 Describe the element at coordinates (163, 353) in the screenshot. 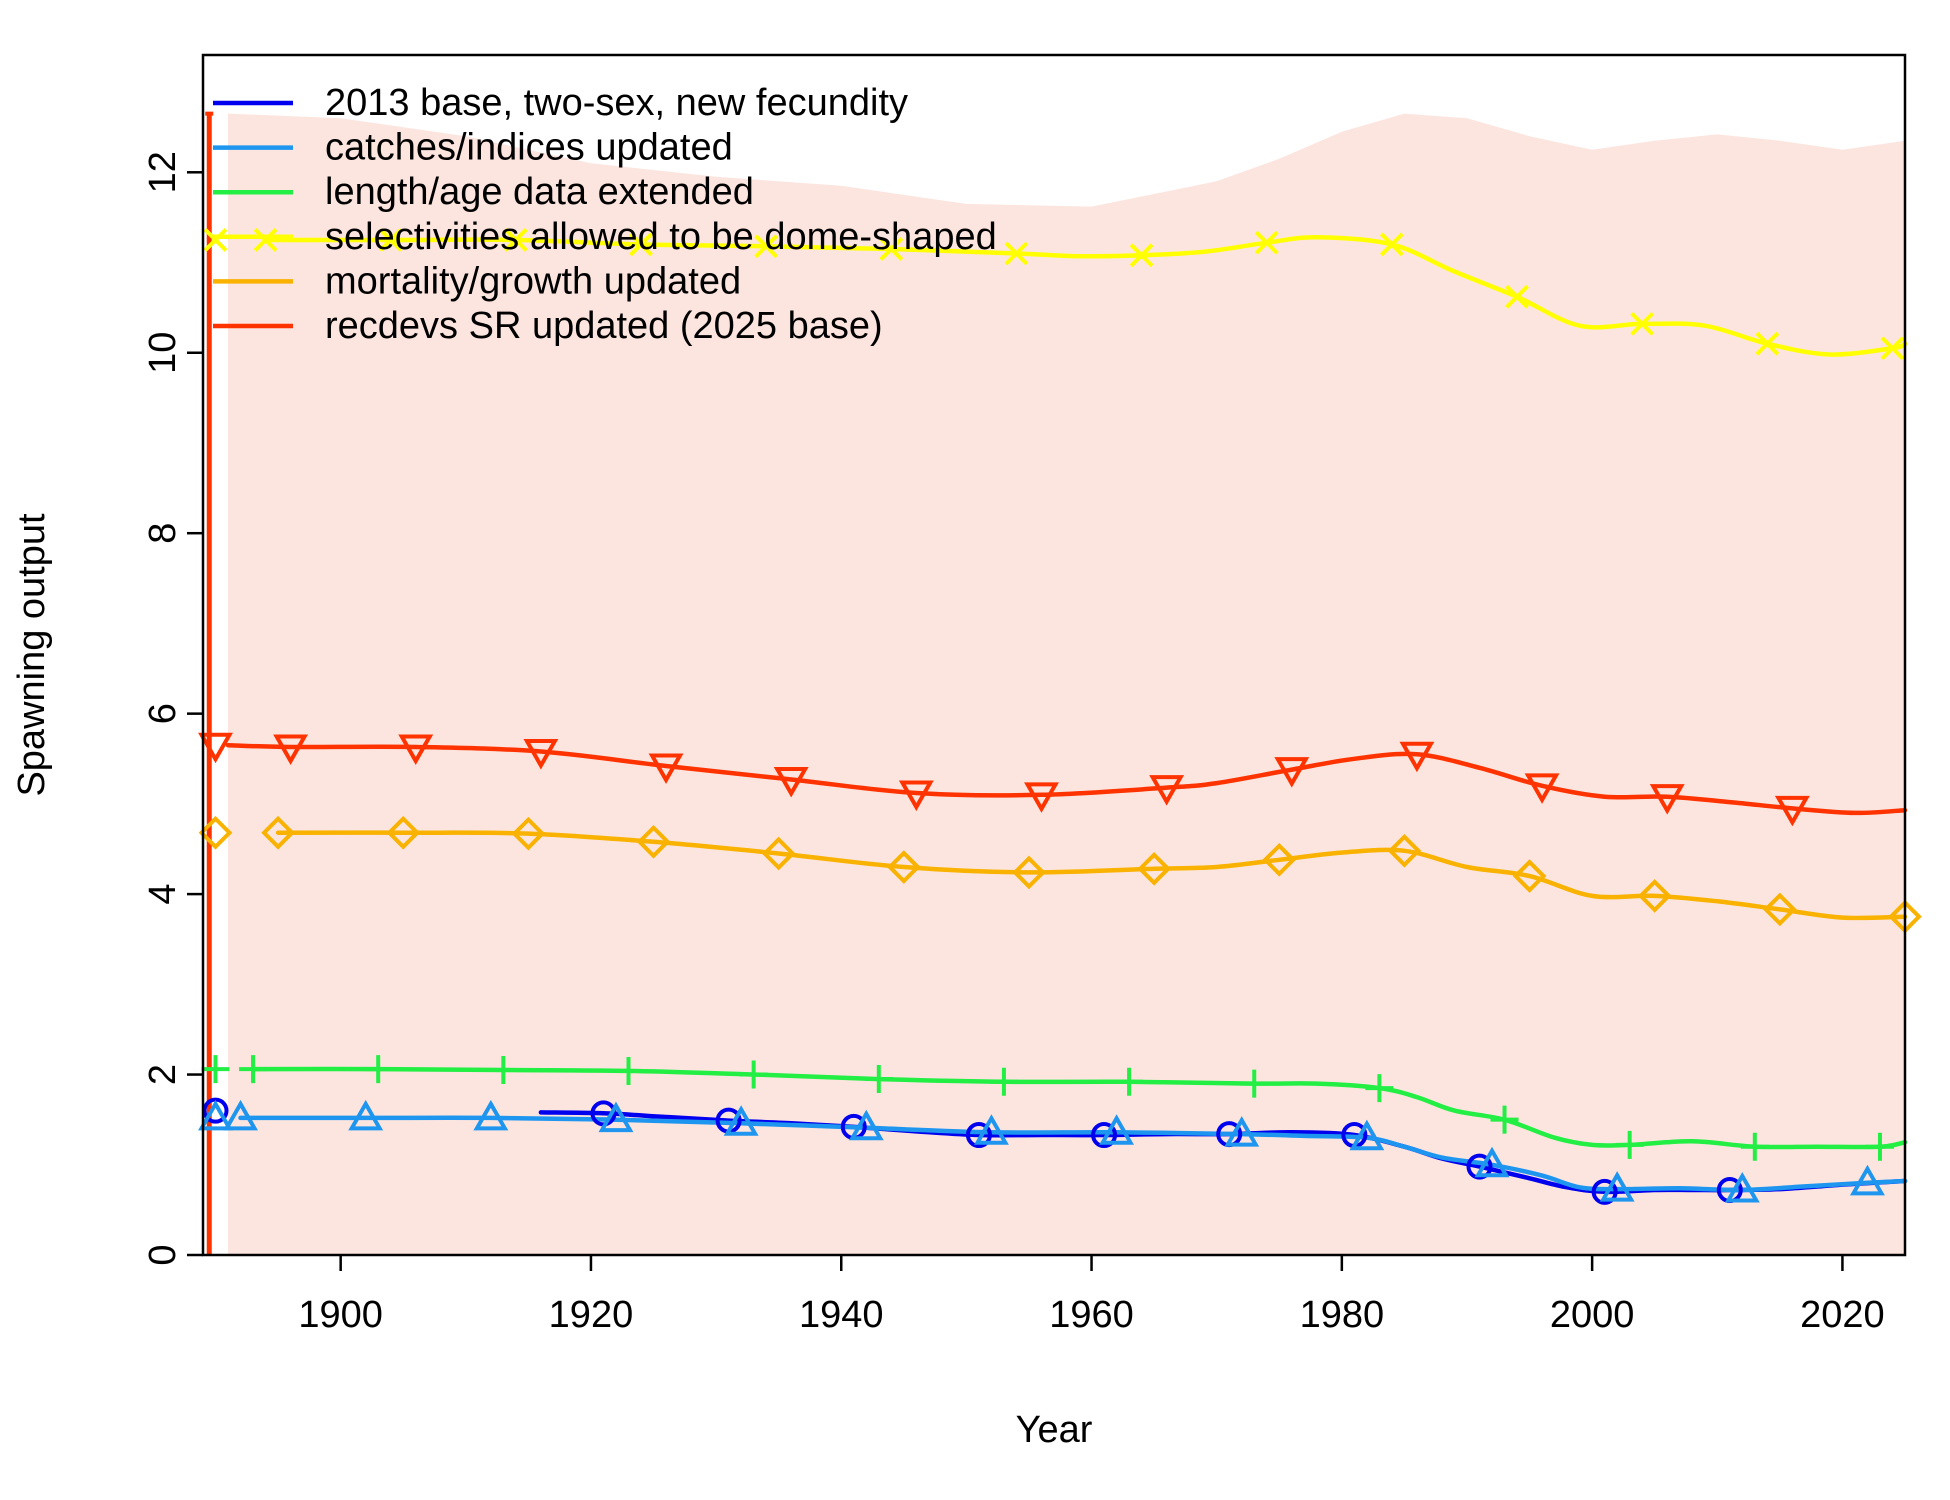

I see `y-tick-label-5: 10` at that location.